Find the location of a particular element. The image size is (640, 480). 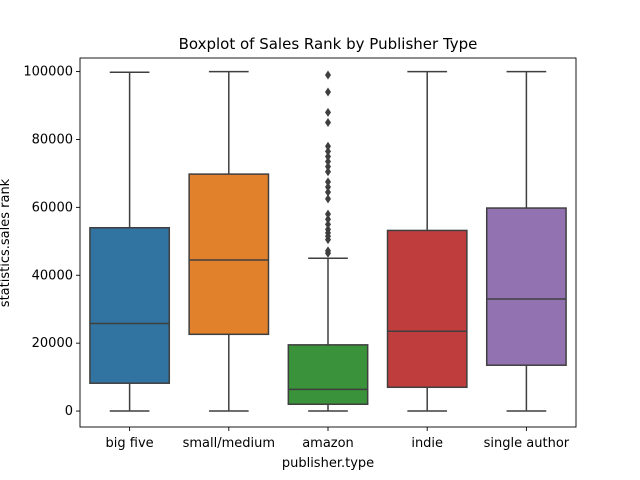

y-tick-label: 40000 is located at coordinates (52, 275).